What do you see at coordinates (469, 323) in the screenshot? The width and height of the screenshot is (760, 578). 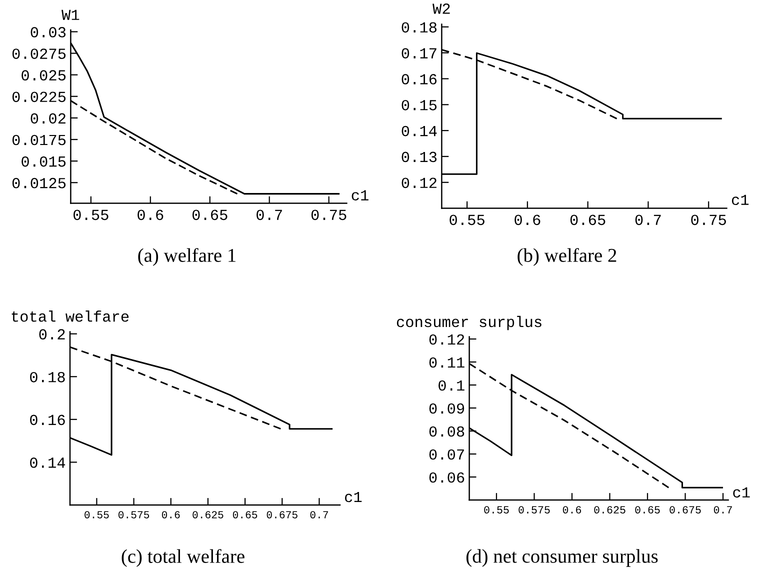 I see `y-axis-title: consumer surplus` at bounding box center [469, 323].